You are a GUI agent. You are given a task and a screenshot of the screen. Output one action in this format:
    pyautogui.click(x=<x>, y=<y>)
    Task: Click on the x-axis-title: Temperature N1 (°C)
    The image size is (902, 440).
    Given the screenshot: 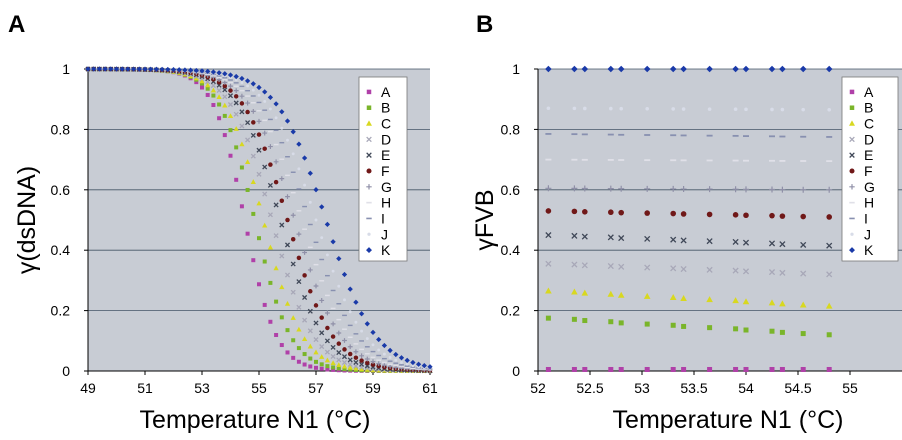 What is the action you would take?
    pyautogui.click(x=255, y=420)
    